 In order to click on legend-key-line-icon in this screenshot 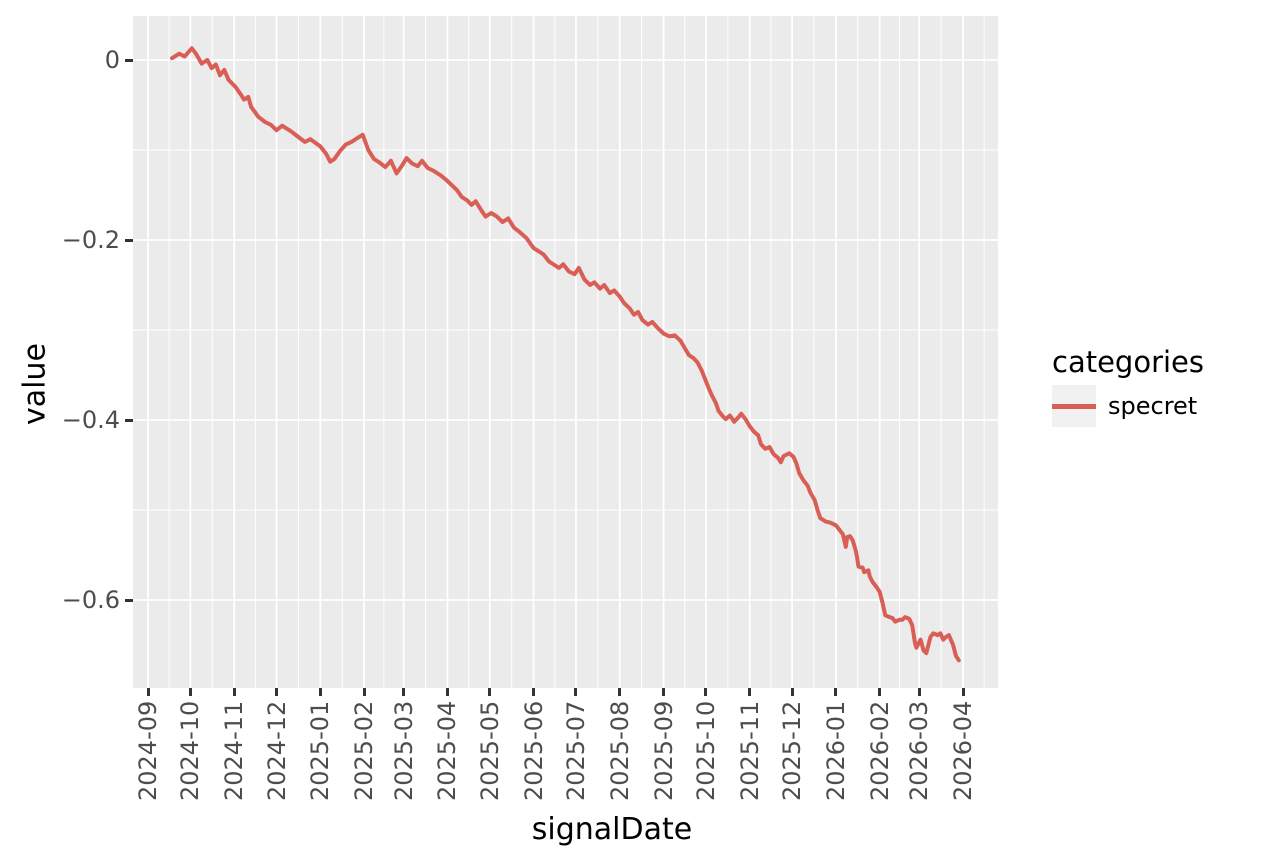, I will do `click(1074, 406)`.